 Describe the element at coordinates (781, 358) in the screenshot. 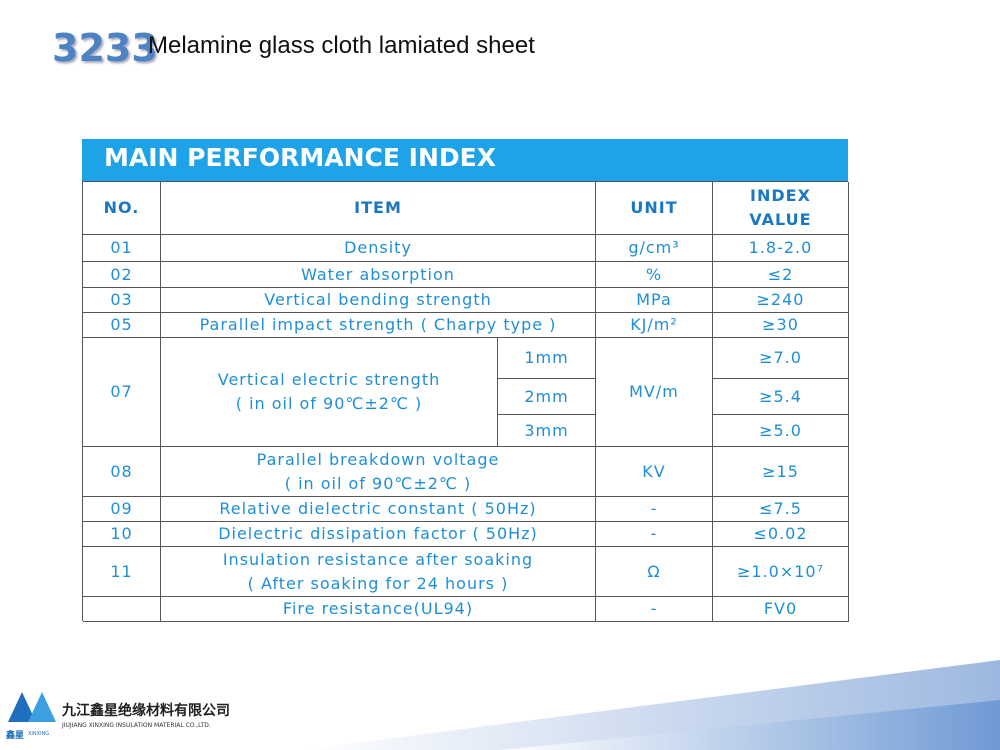

I see `value: ≥7.0` at that location.